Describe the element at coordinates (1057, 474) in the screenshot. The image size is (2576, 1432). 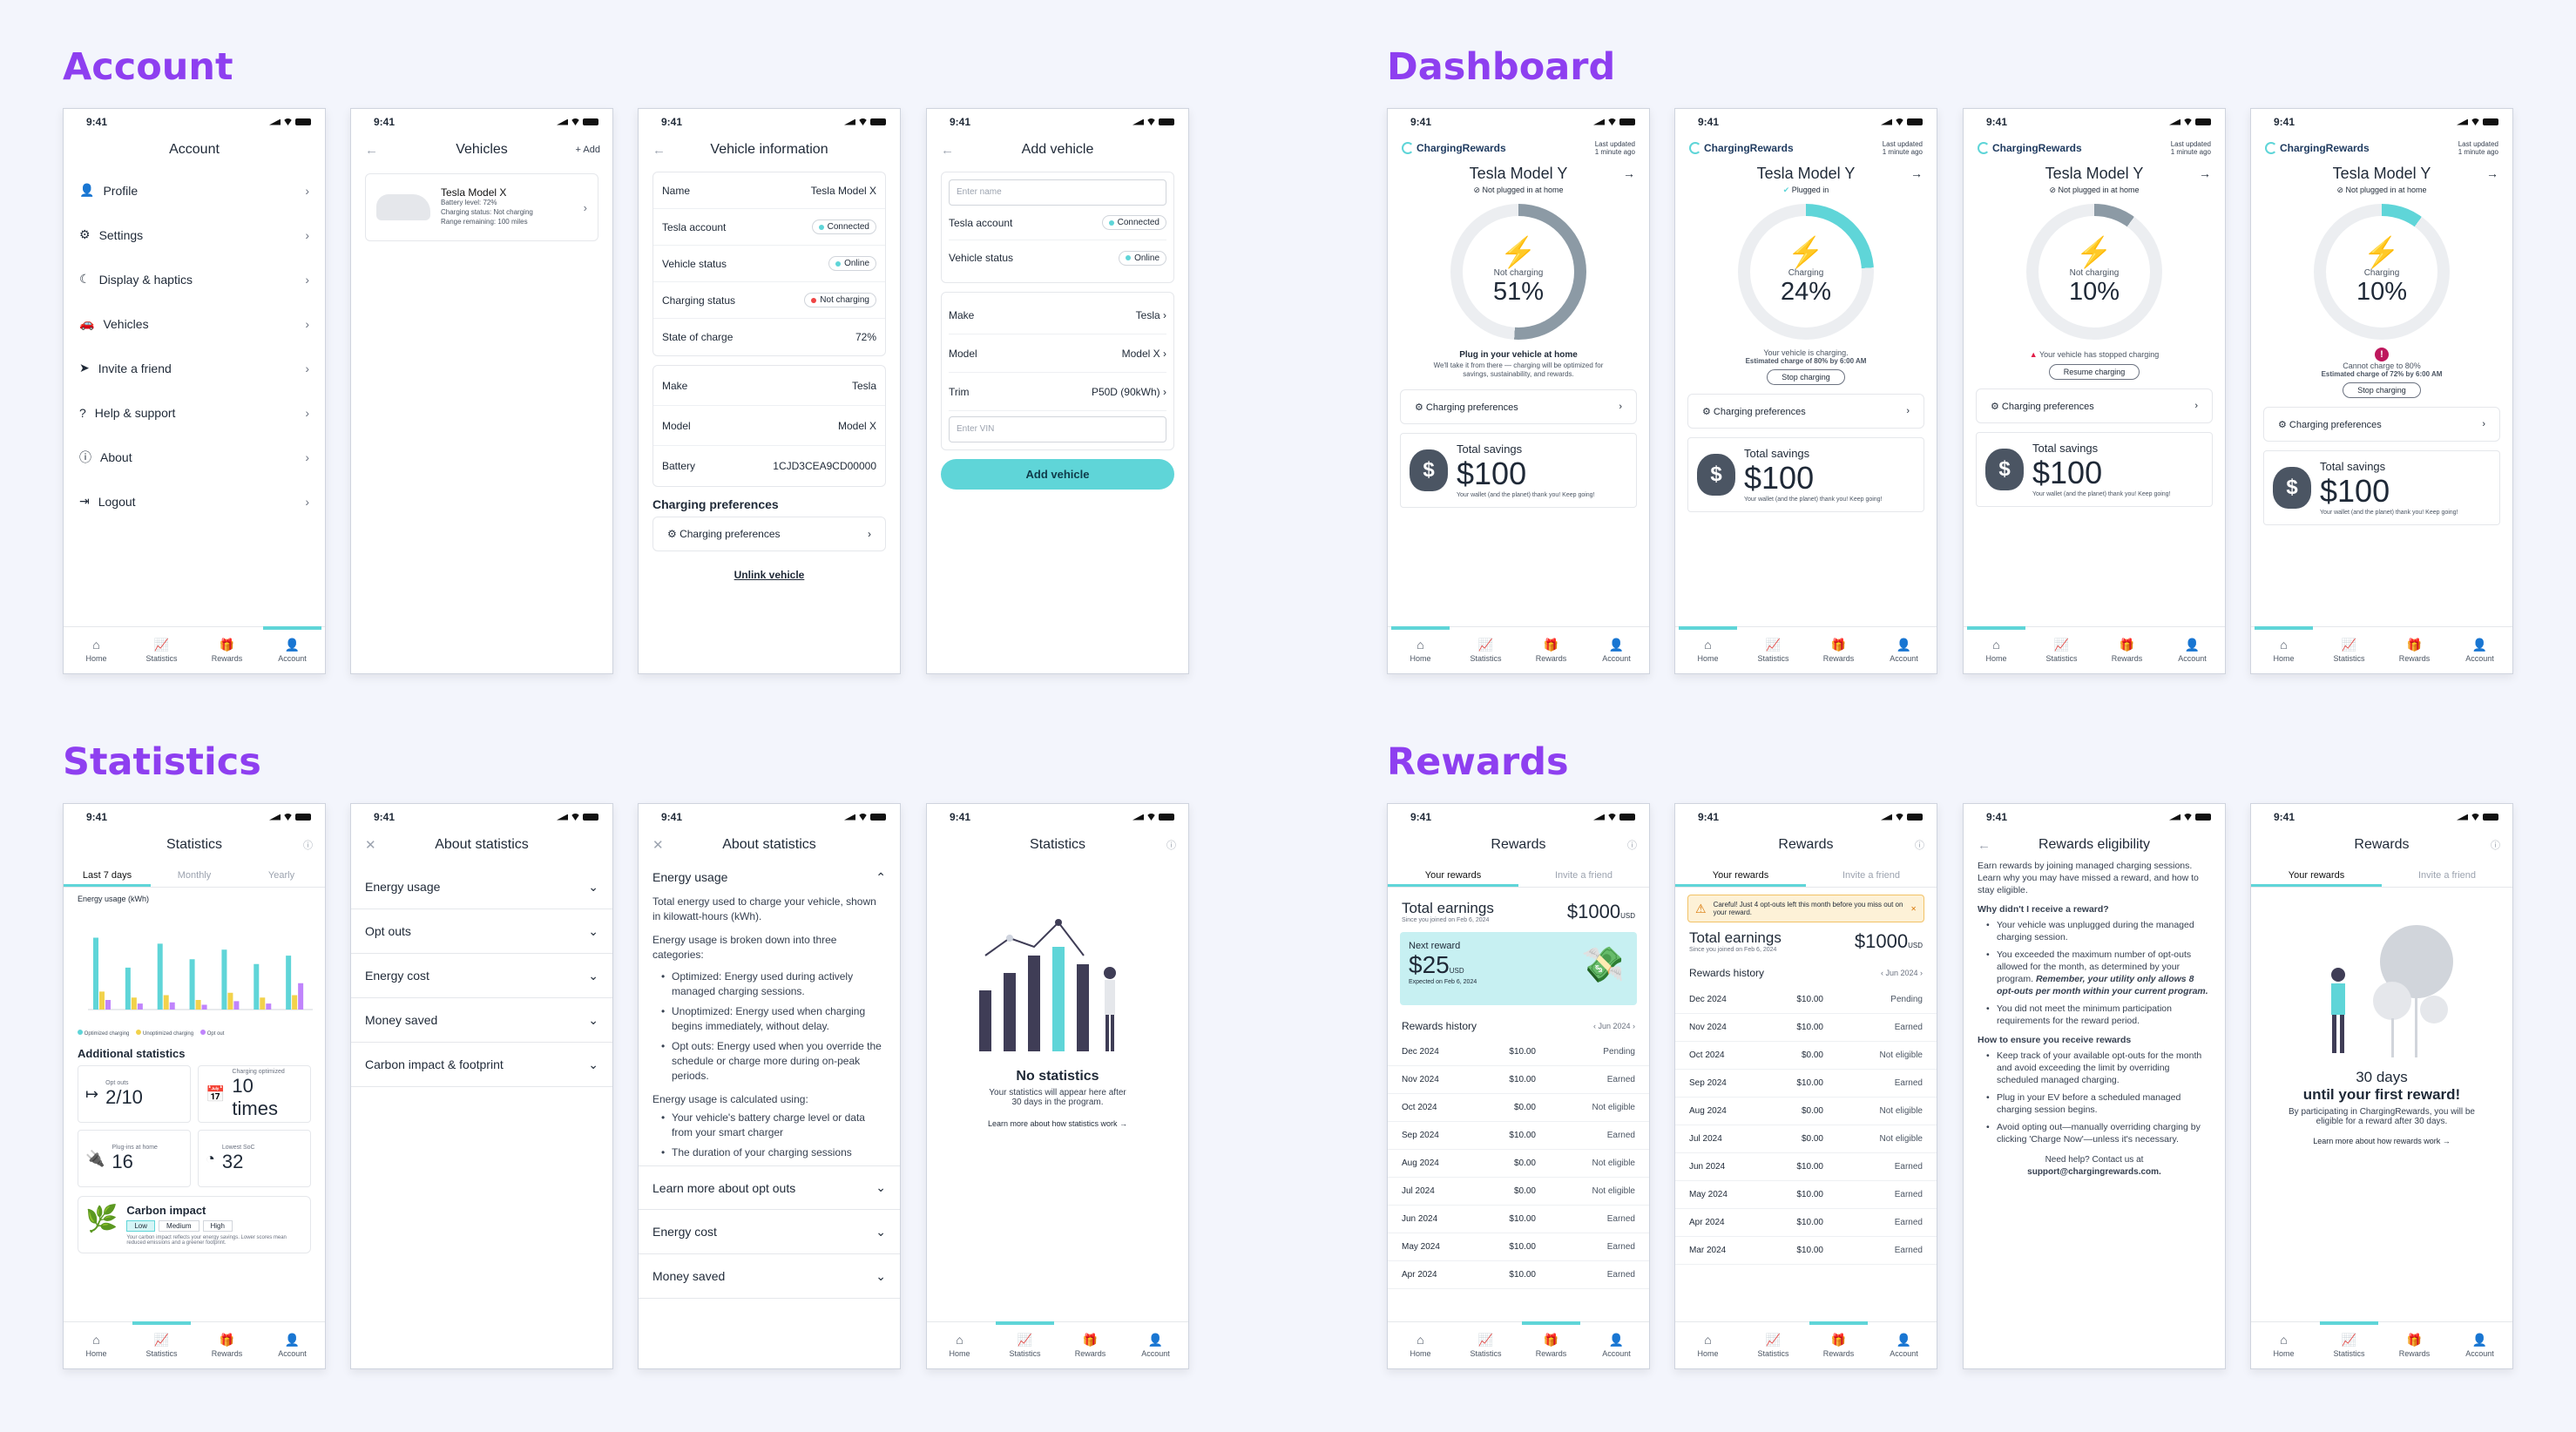
I see `add-vehicle-button: Add vehicle` at that location.